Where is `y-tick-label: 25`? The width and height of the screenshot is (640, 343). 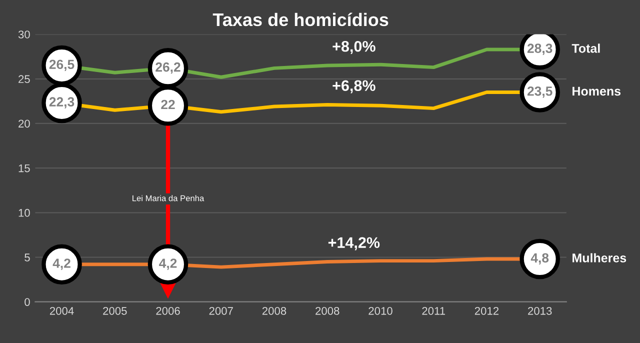 y-tick-label: 25 is located at coordinates (24, 79).